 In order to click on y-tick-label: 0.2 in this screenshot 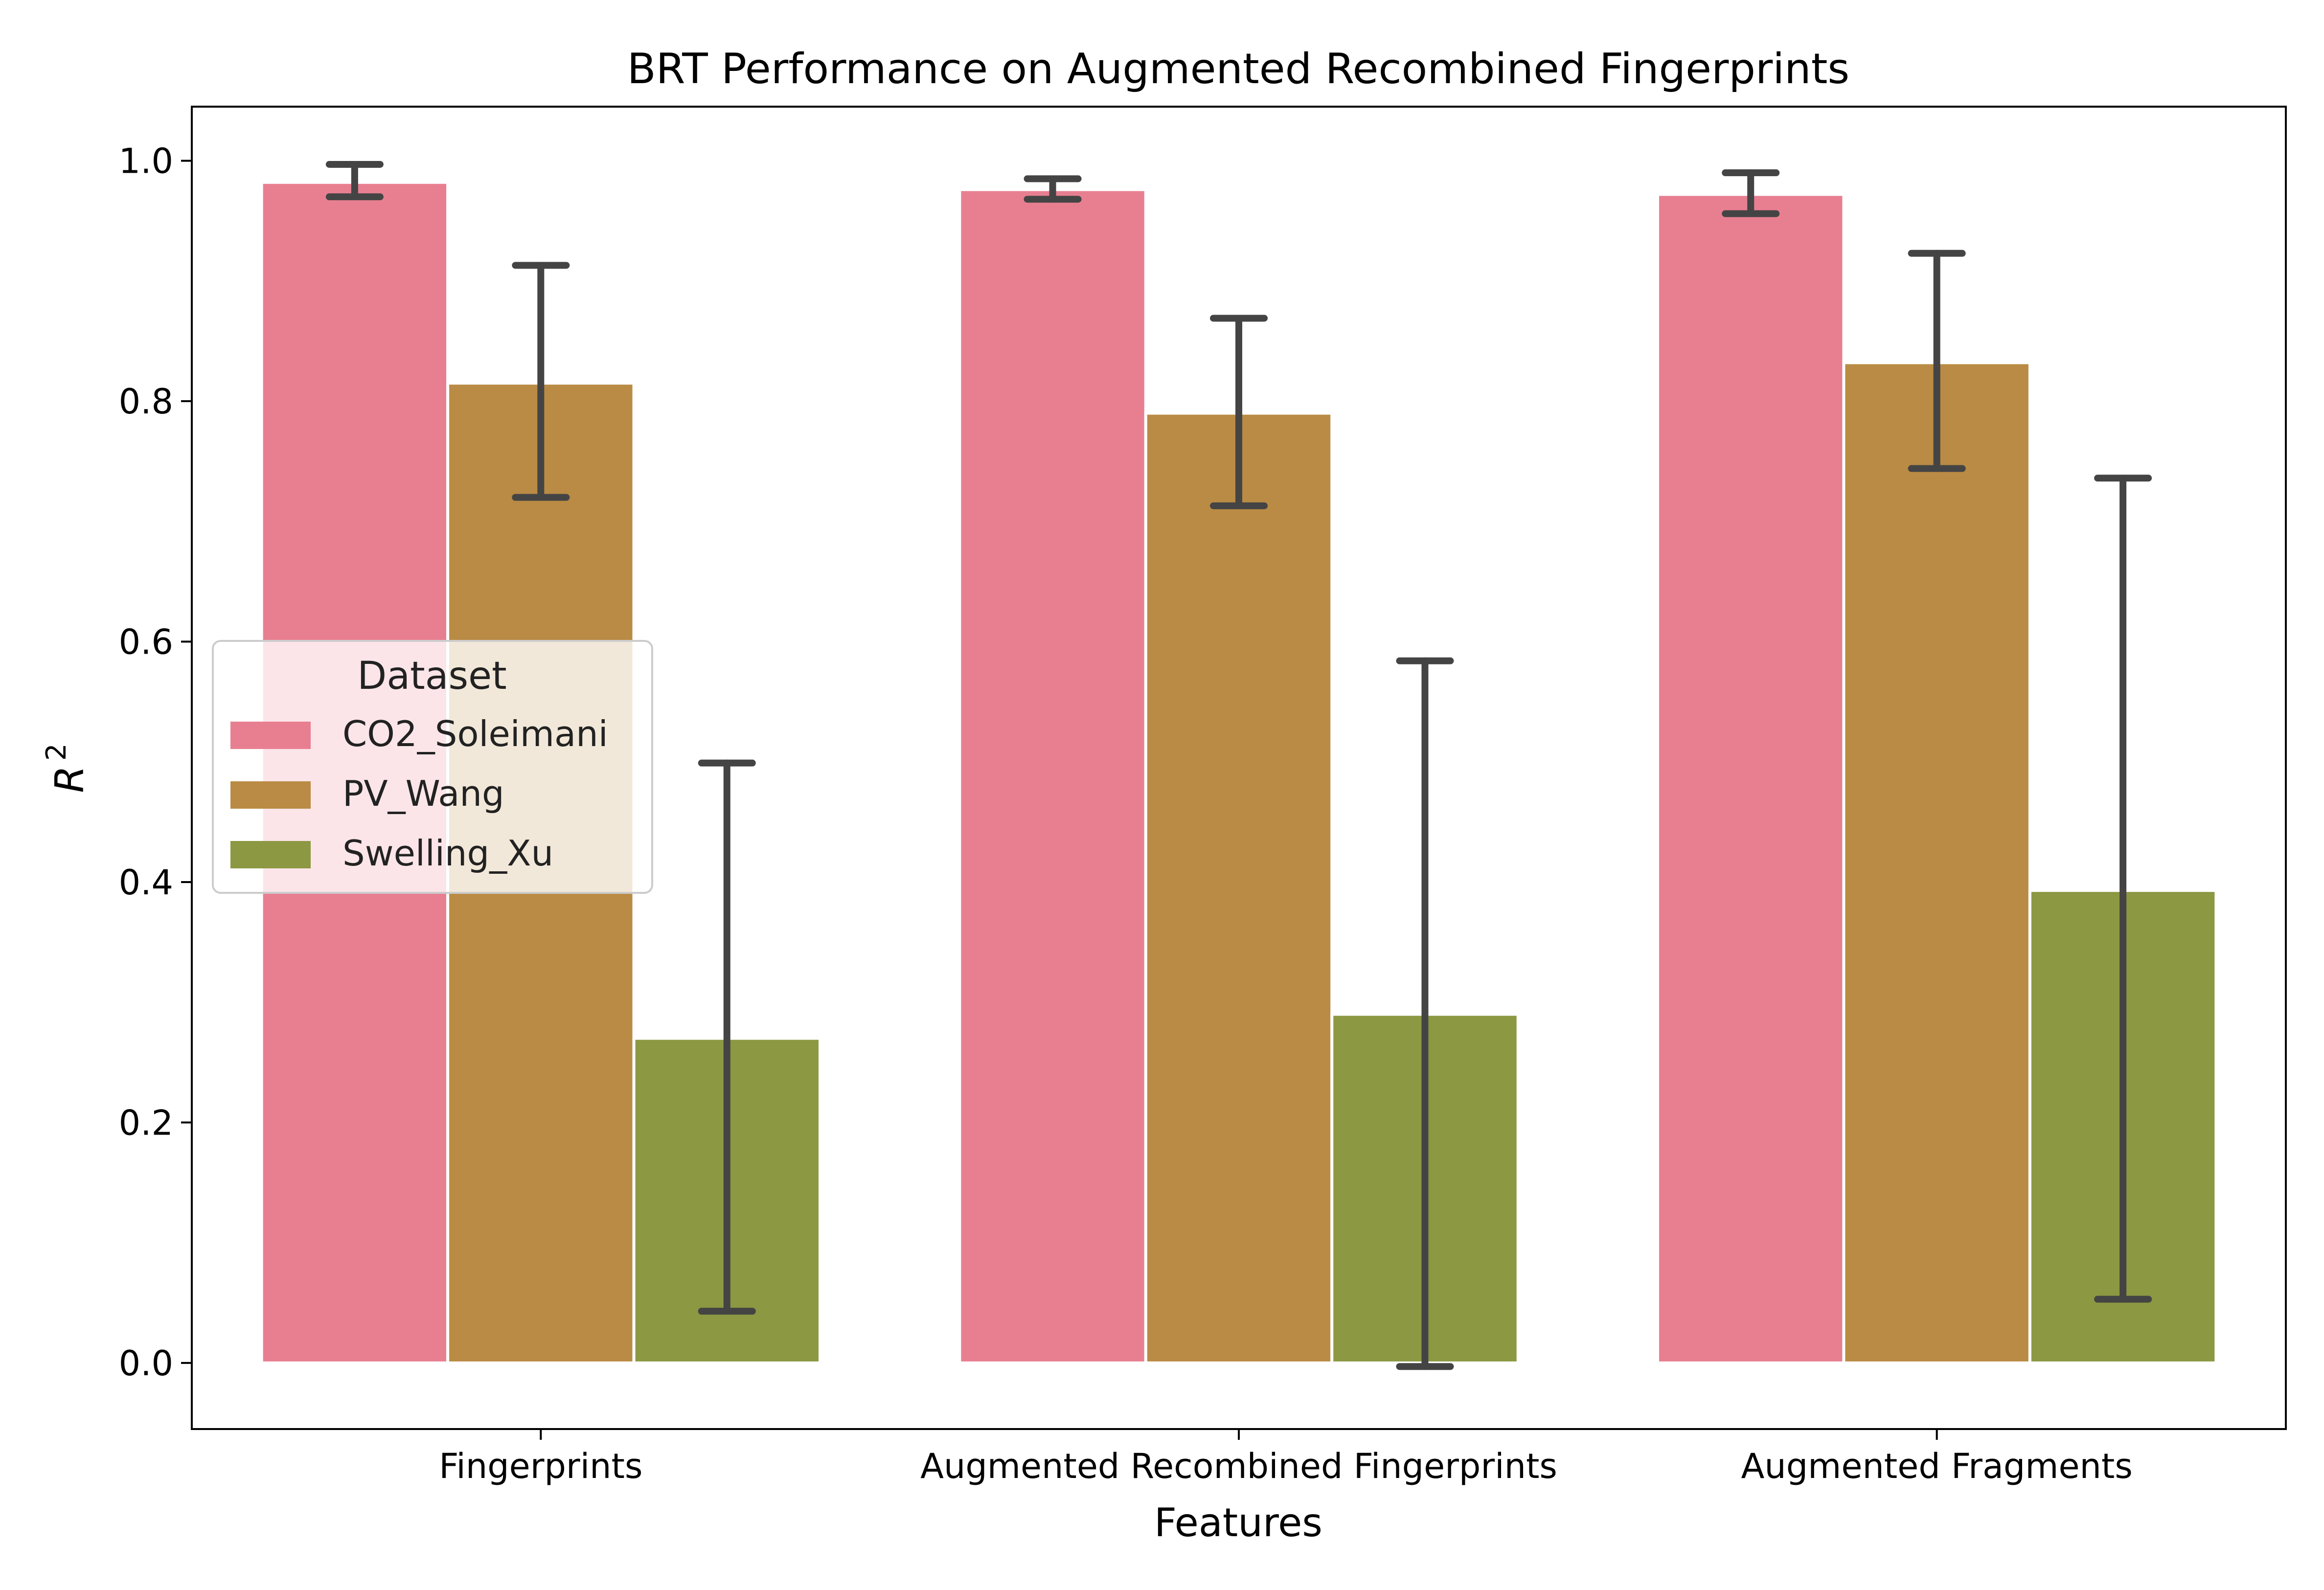, I will do `click(146, 1123)`.